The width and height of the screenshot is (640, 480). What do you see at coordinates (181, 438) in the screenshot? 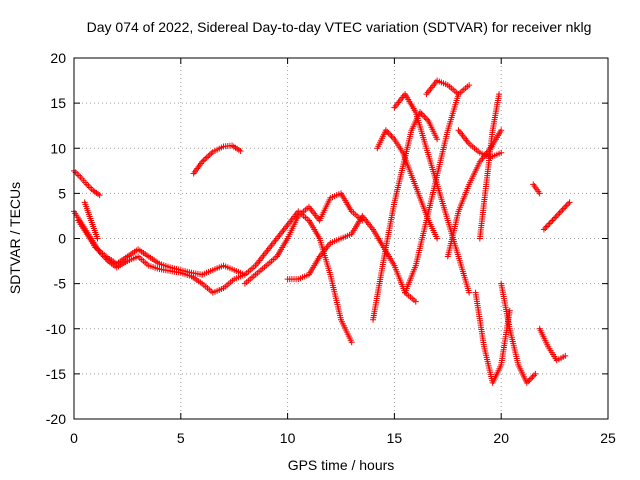
I see `x-tick-label: 5` at bounding box center [181, 438].